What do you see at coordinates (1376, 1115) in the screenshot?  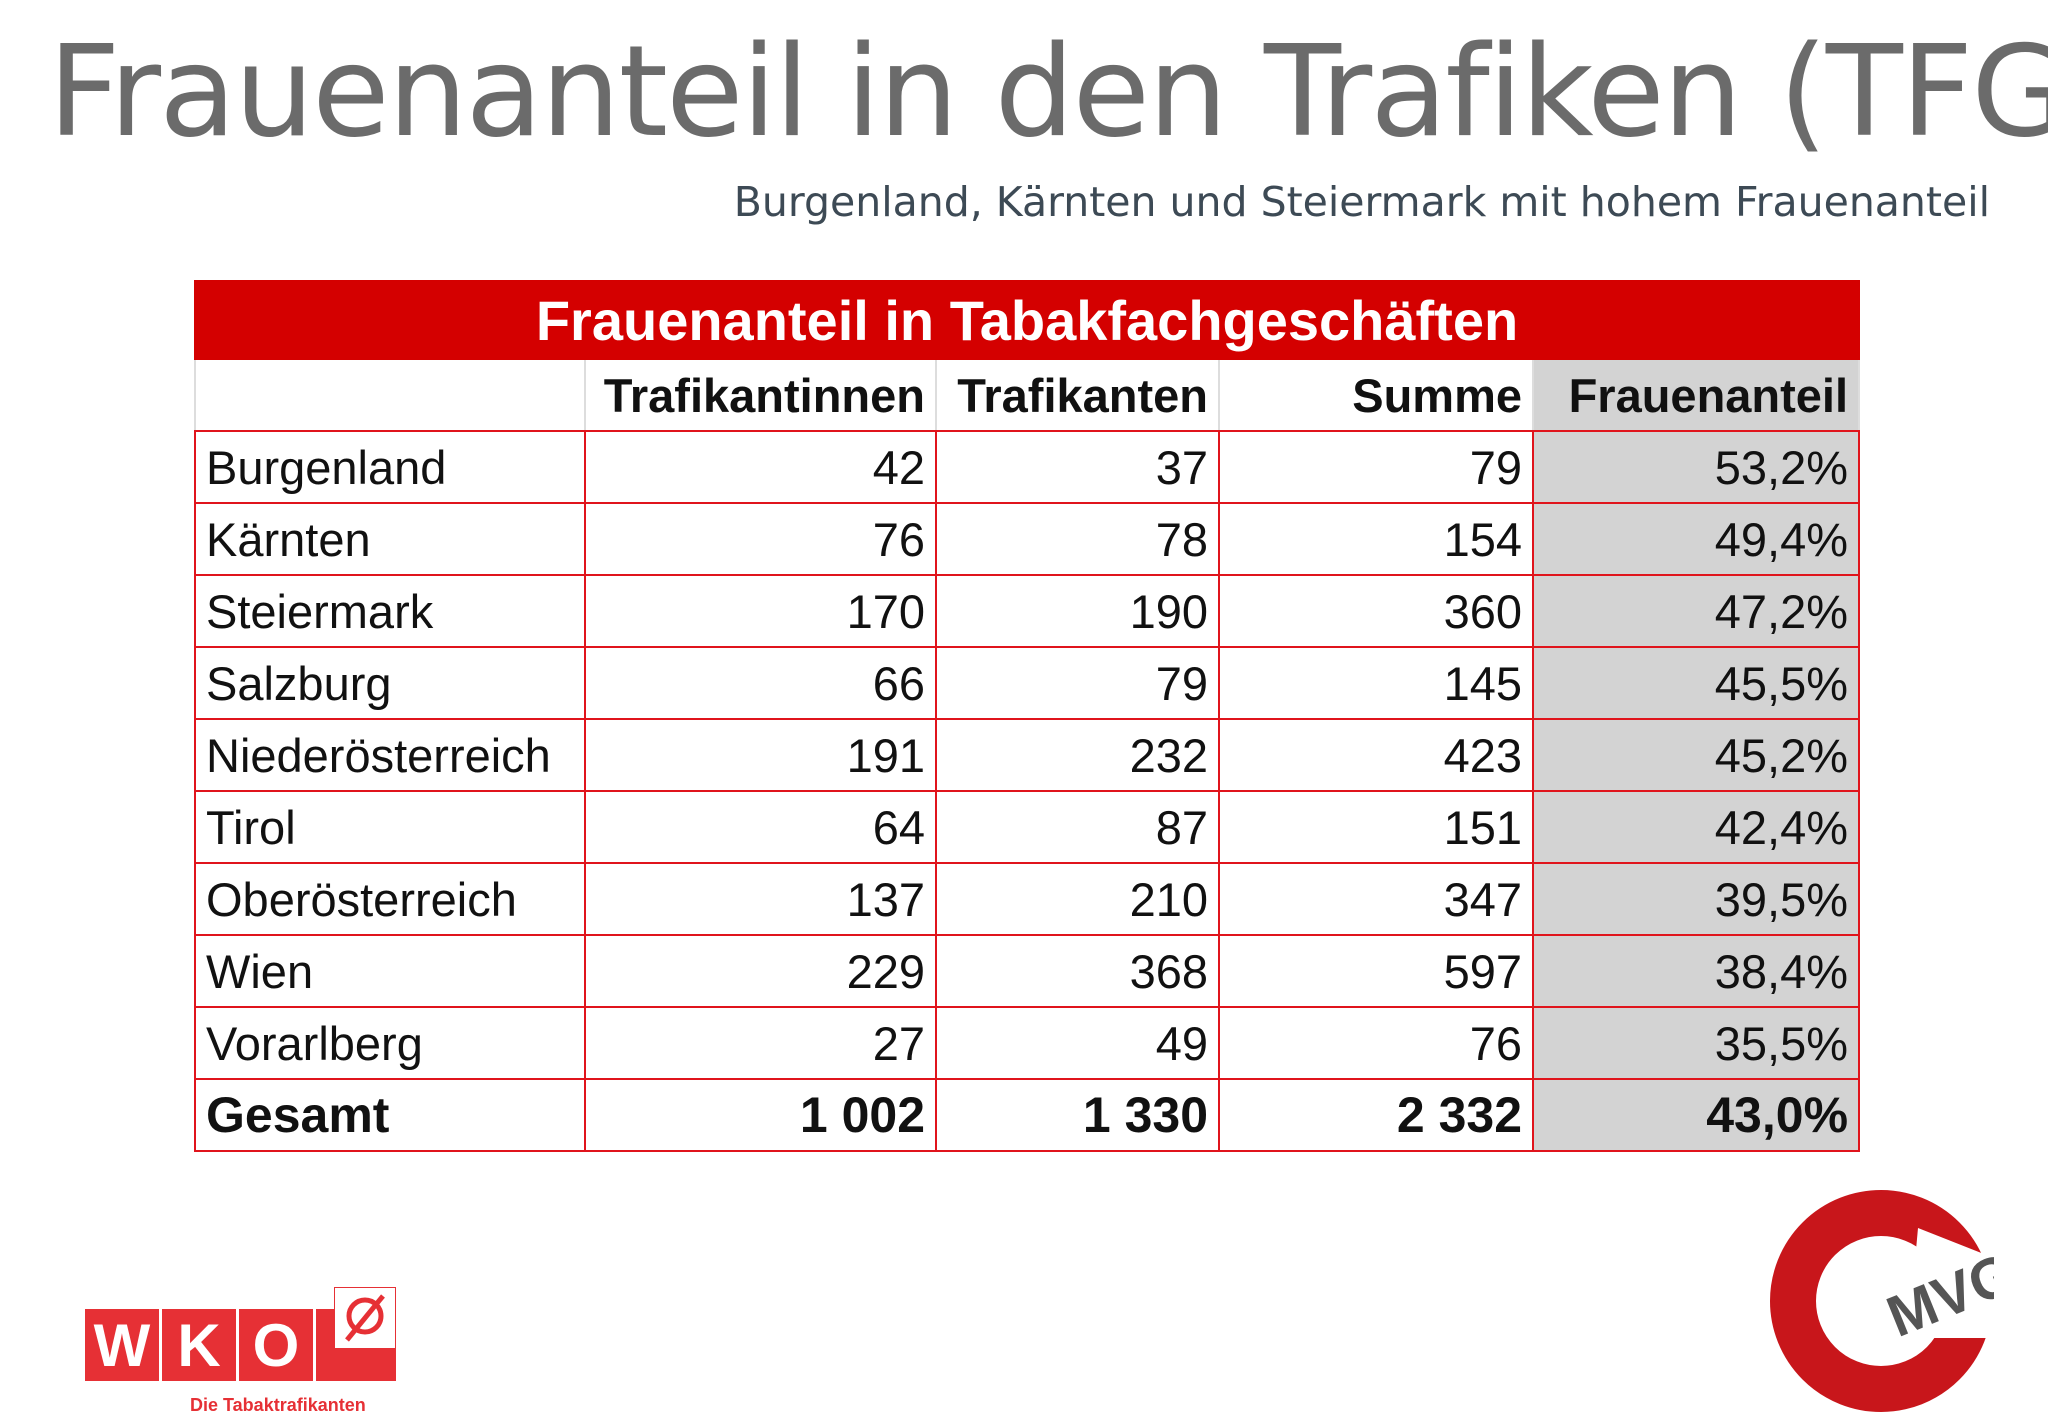 I see `value-cell: 2 332` at bounding box center [1376, 1115].